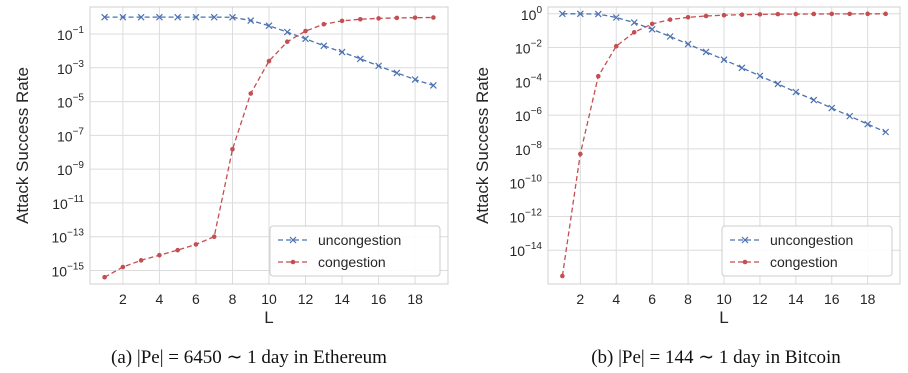 This screenshot has height=373, width=908. What do you see at coordinates (723, 317) in the screenshot?
I see `x-axis-label: L` at bounding box center [723, 317].